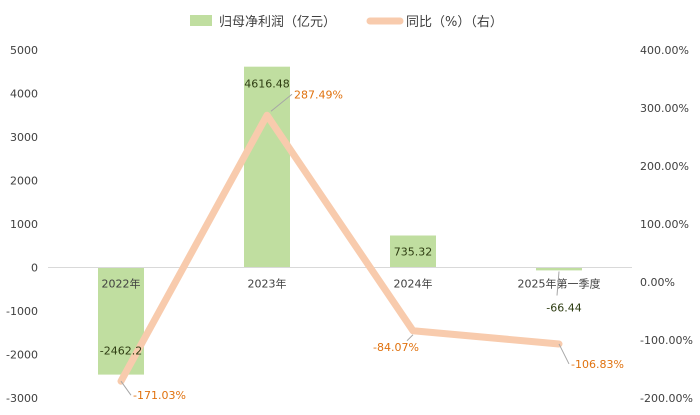 Image resolution: width=700 pixels, height=415 pixels. Describe the element at coordinates (664, 166) in the screenshot. I see `right-tick-label: 200.00%` at that location.